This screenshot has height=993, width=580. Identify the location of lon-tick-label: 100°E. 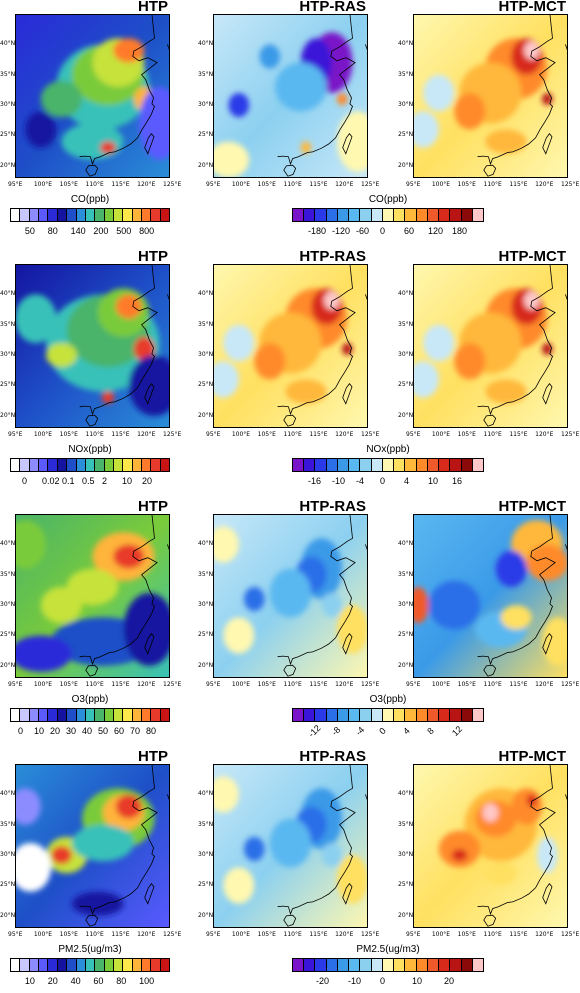
(43, 434).